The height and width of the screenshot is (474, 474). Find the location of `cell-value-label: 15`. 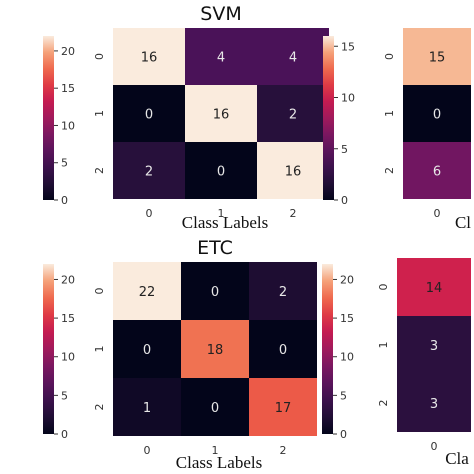

cell-value-label: 15 is located at coordinates (437, 58).